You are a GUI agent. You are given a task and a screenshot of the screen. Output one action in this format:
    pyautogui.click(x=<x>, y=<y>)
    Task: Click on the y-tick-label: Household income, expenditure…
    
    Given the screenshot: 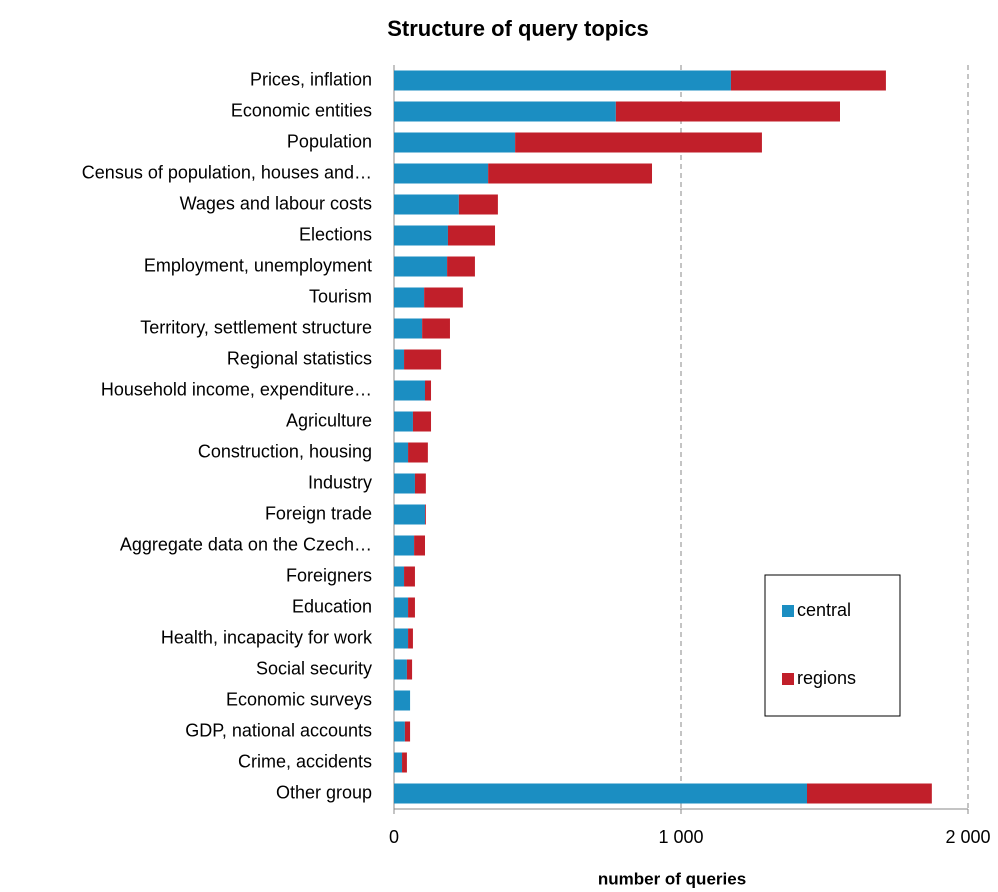 What is the action you would take?
    pyautogui.click(x=236, y=389)
    